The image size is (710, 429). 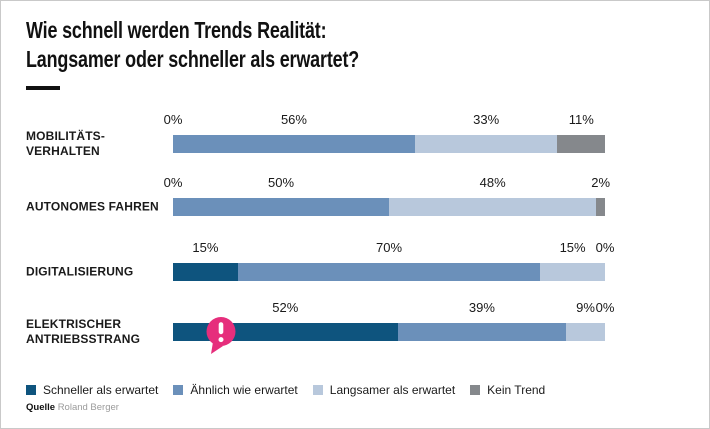 What do you see at coordinates (178, 390) in the screenshot?
I see `legend-swatch-similar` at bounding box center [178, 390].